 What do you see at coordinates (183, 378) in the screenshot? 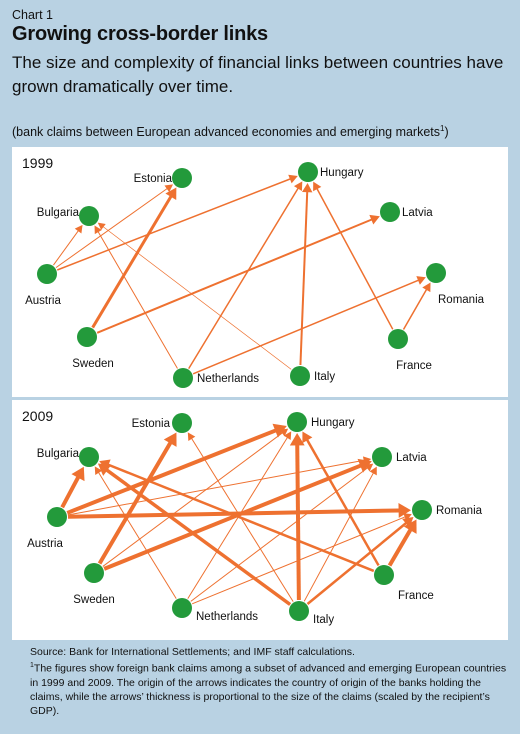
I see `node-netherlands` at bounding box center [183, 378].